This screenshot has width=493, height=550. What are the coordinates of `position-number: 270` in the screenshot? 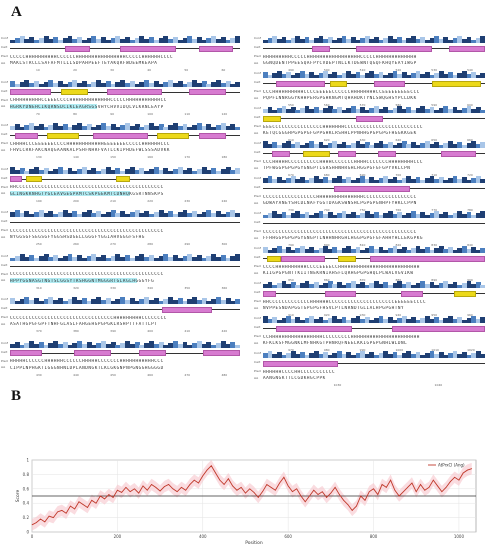 It's located at (113, 244).